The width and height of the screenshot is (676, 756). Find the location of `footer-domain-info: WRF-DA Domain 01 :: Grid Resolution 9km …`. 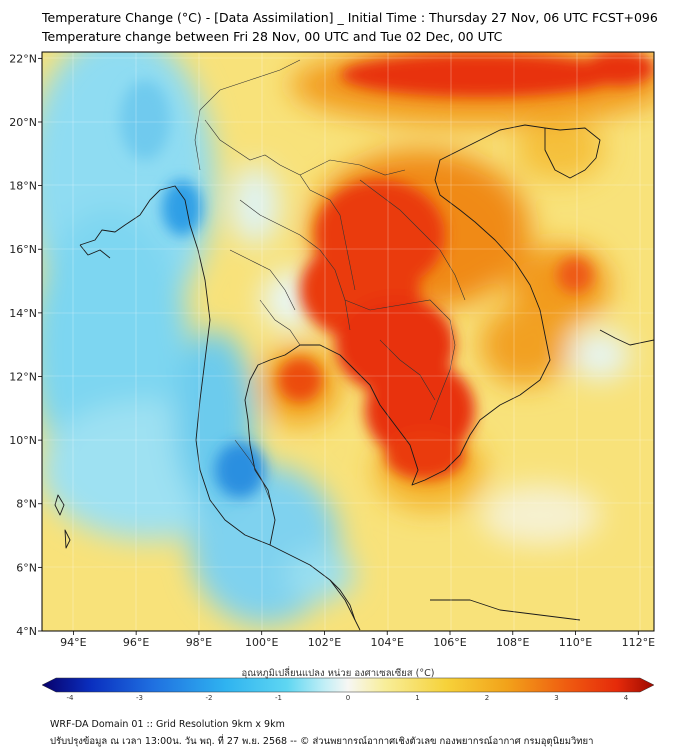

footer-domain-info: WRF-DA Domain 01 :: Grid Resolution 9km … is located at coordinates (167, 724).